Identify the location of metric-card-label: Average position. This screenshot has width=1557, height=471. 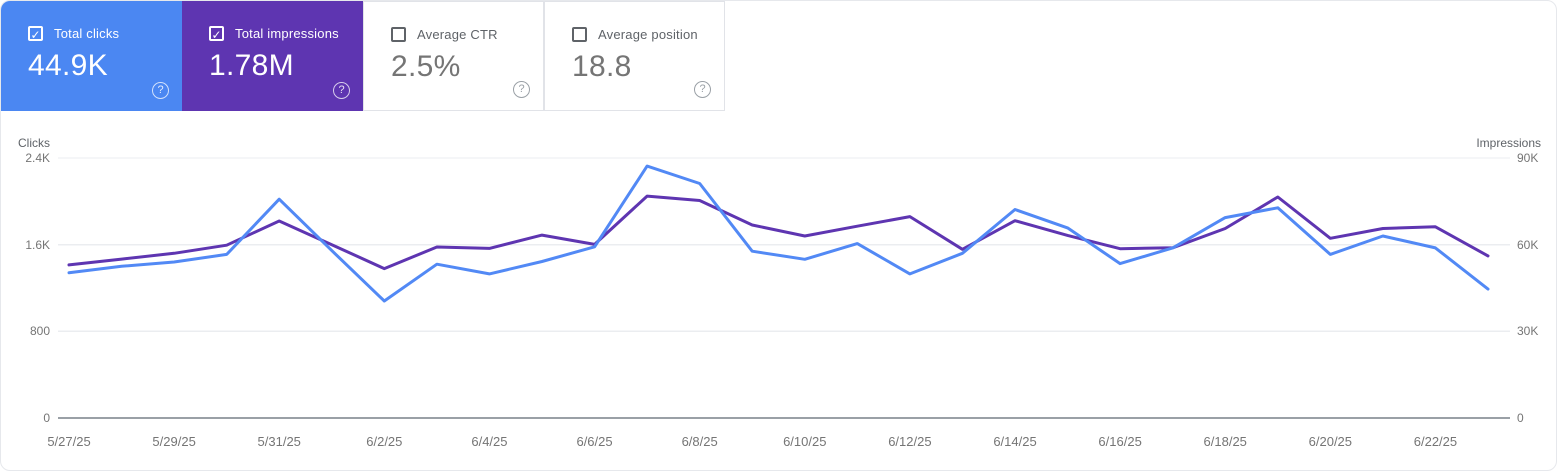
(648, 34).